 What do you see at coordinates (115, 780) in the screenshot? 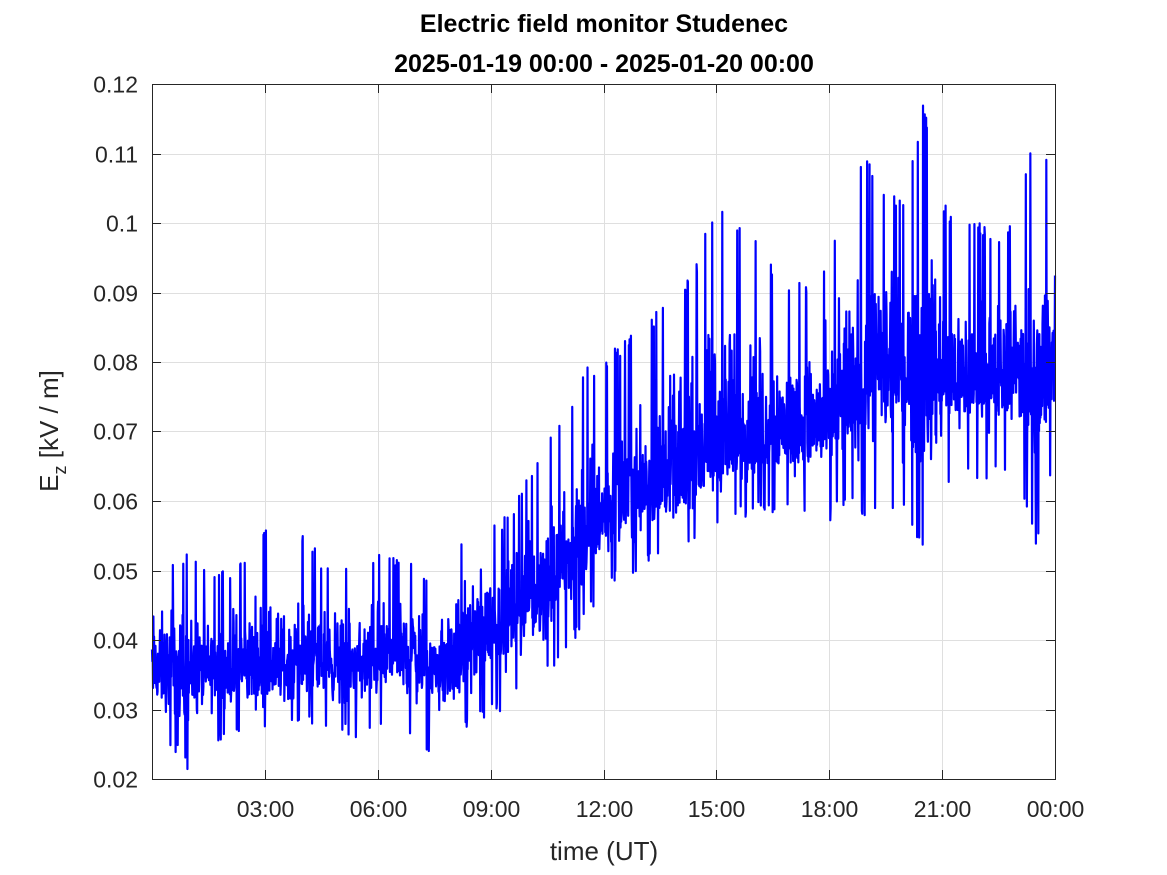
I see `y-tick-label: 0.02` at bounding box center [115, 780].